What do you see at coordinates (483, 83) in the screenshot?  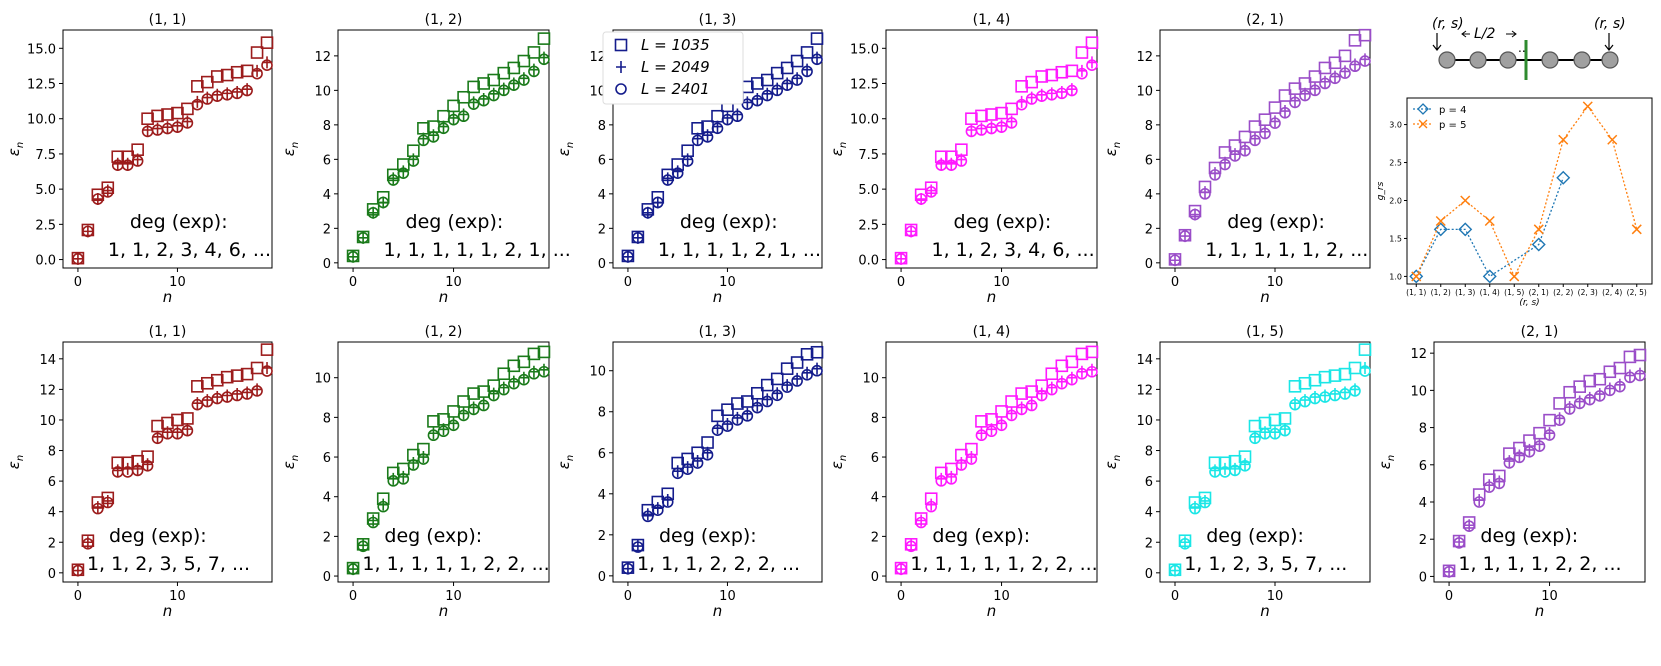 I see `point-s1-n13` at bounding box center [483, 83].